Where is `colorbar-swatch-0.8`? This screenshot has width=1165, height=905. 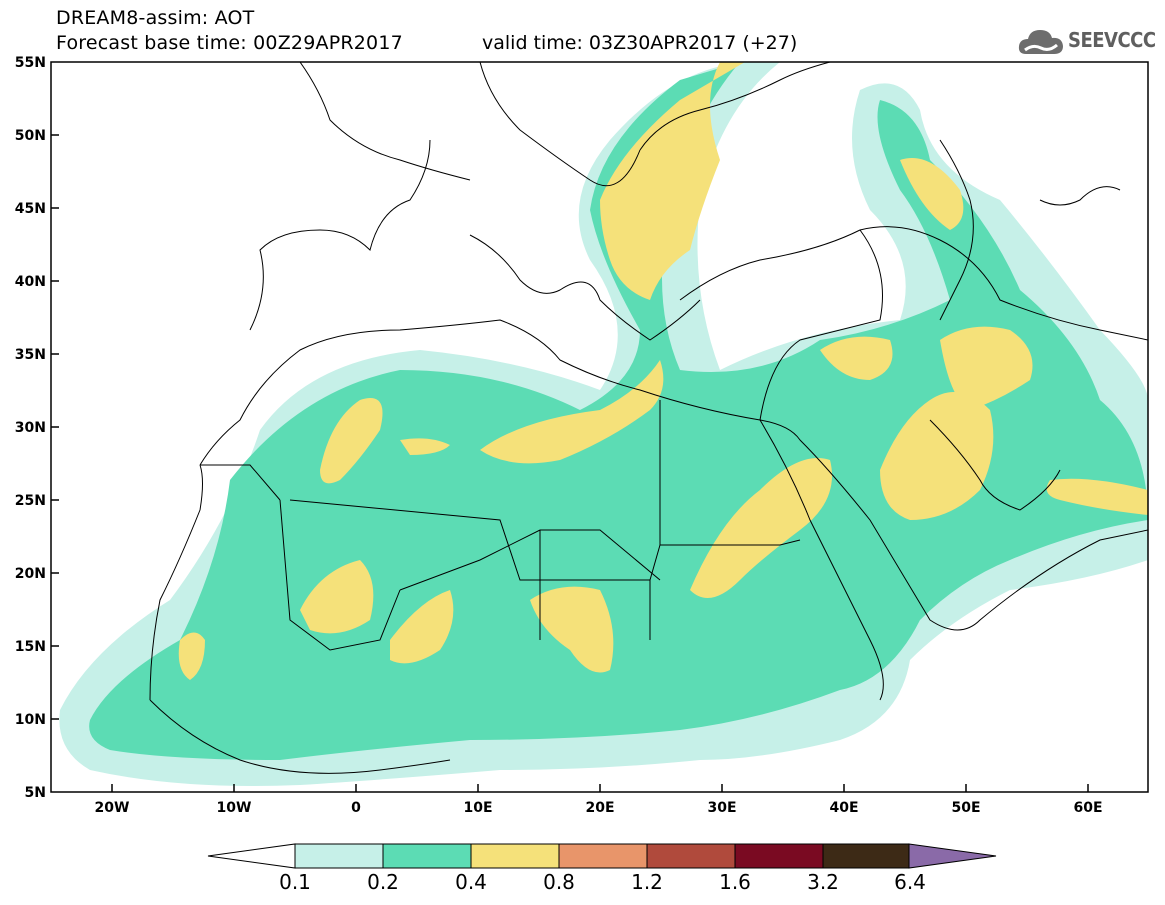
colorbar-swatch-0.8 is located at coordinates (603, 856).